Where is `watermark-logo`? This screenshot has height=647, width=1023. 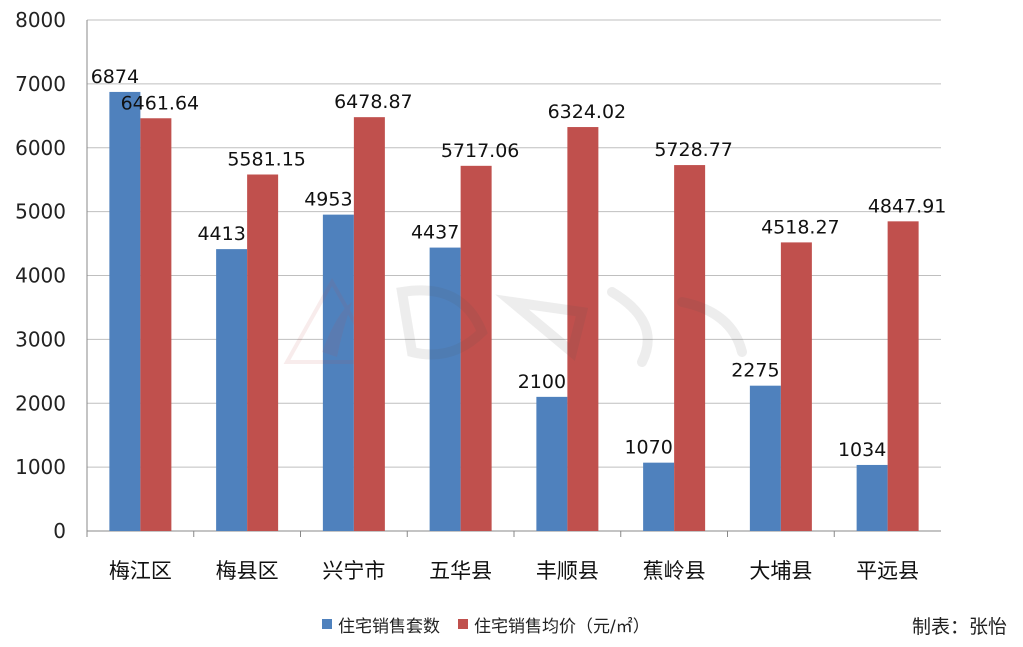 watermark-logo is located at coordinates (515, 322).